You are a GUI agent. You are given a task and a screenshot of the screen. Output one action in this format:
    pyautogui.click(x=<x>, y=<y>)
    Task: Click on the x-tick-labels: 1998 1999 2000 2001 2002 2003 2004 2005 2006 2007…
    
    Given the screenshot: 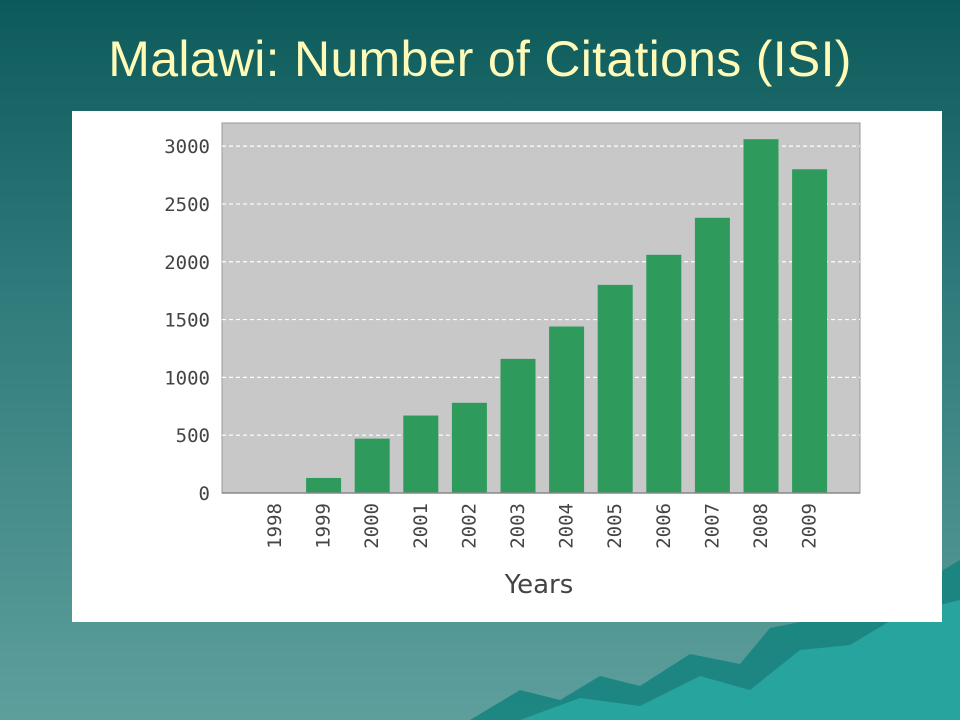 What is the action you would take?
    pyautogui.click(x=542, y=526)
    